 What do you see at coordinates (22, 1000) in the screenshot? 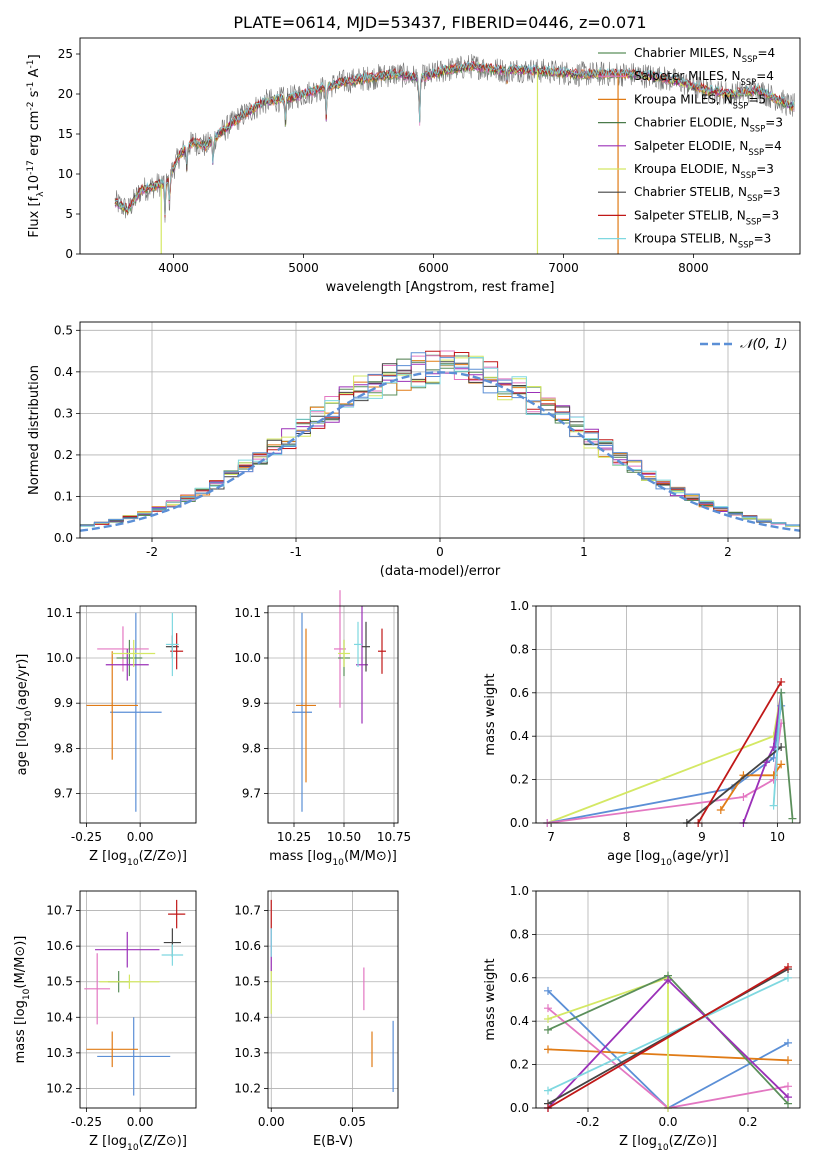
I see `y-axis-label: mass [log10(M/M⊙)]` at bounding box center [22, 1000].